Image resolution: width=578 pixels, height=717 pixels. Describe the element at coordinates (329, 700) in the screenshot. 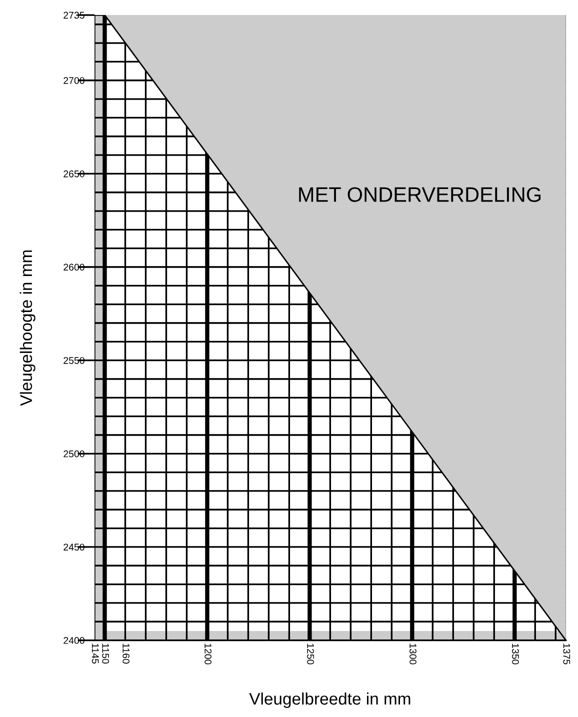

I see `x-axis-title: Vleugelbreedte in mm` at that location.